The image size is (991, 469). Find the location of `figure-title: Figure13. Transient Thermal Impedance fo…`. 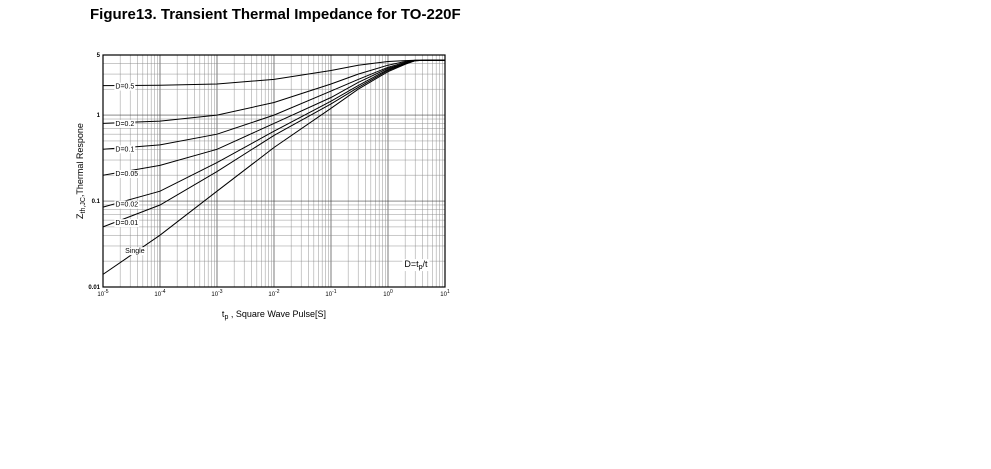

figure-title: Figure13. Transient Thermal Impedance fo… is located at coordinates (275, 14).